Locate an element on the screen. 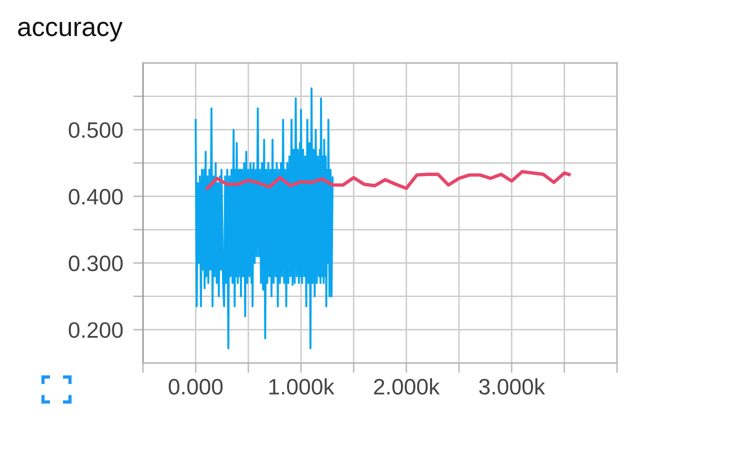  y-tick-label: 0.500 is located at coordinates (95, 130).